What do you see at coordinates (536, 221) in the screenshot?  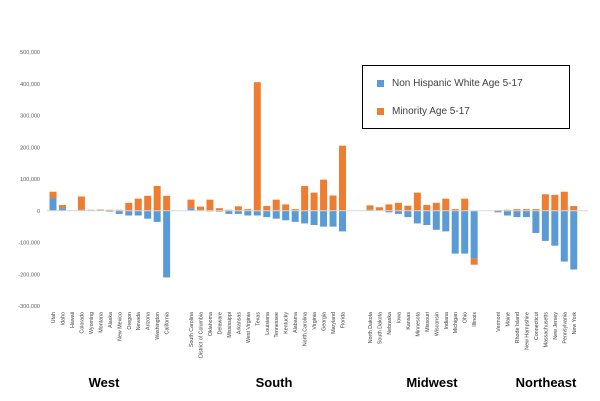 I see `bar-white-connecticut` at bounding box center [536, 221].